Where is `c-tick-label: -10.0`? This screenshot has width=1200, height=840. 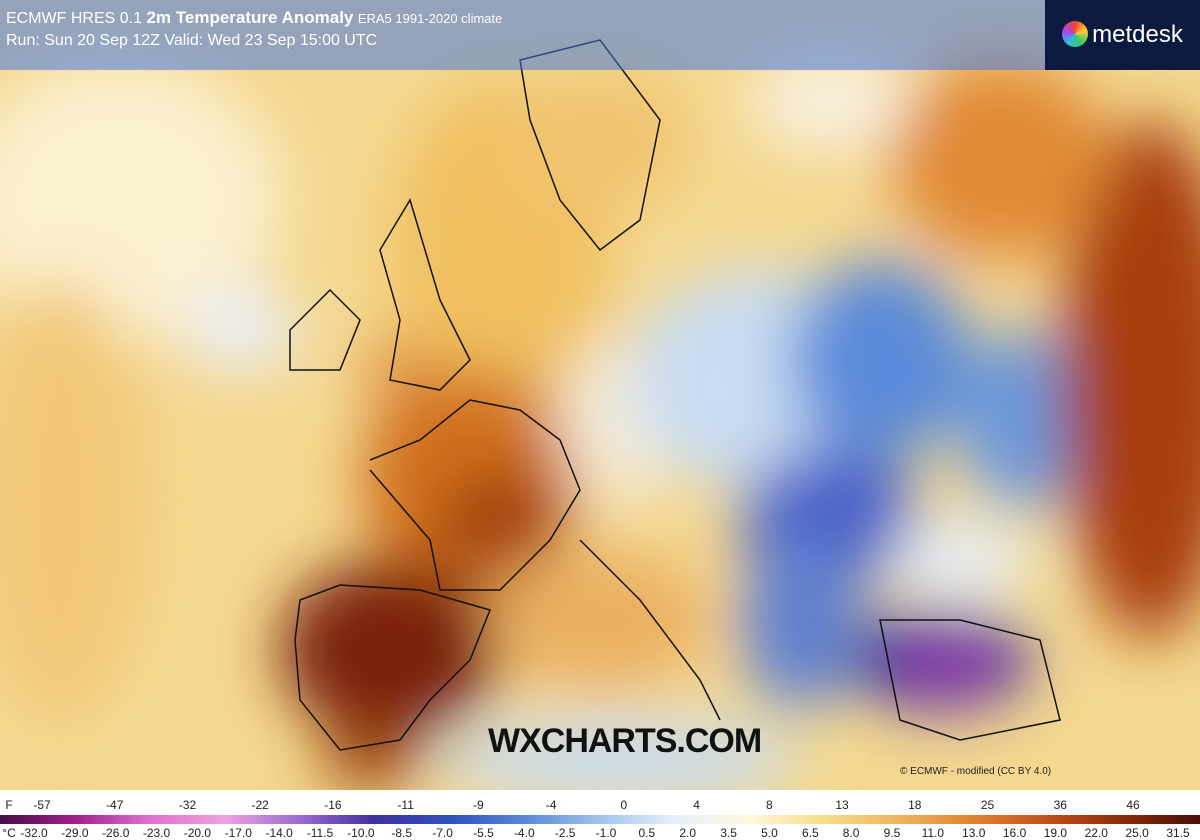
c-tick-label: -10.0 is located at coordinates (361, 833).